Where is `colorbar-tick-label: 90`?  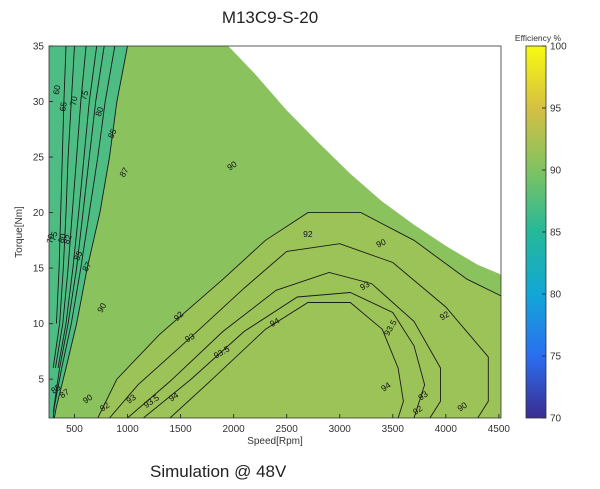 colorbar-tick-label: 90 is located at coordinates (556, 171).